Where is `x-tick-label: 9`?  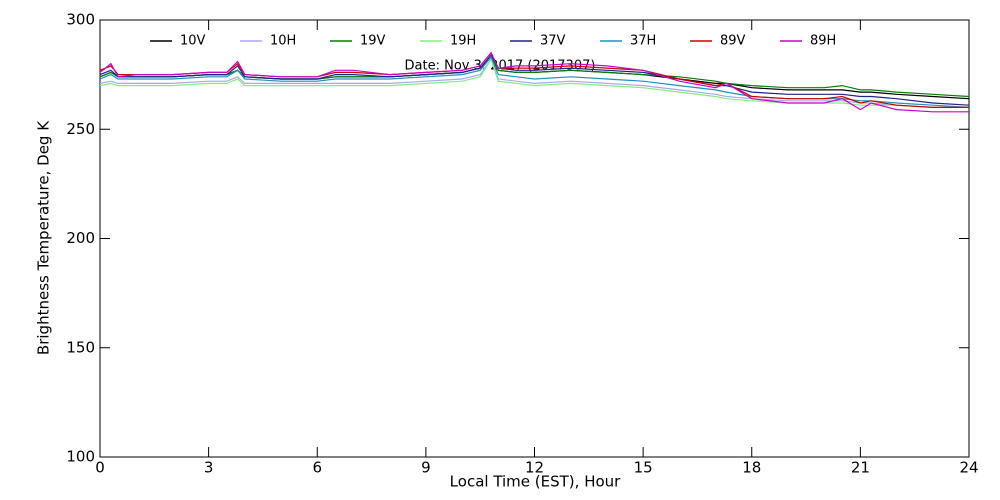
x-tick-label: 9 is located at coordinates (426, 468).